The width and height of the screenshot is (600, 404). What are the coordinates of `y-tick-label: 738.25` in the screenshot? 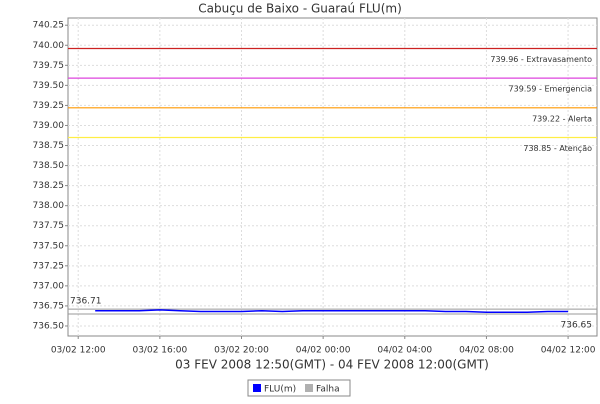 It's located at (49, 186).